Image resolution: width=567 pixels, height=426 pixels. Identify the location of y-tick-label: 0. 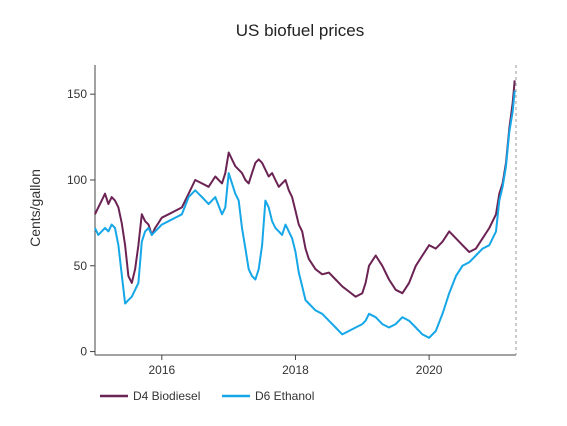
(83, 352).